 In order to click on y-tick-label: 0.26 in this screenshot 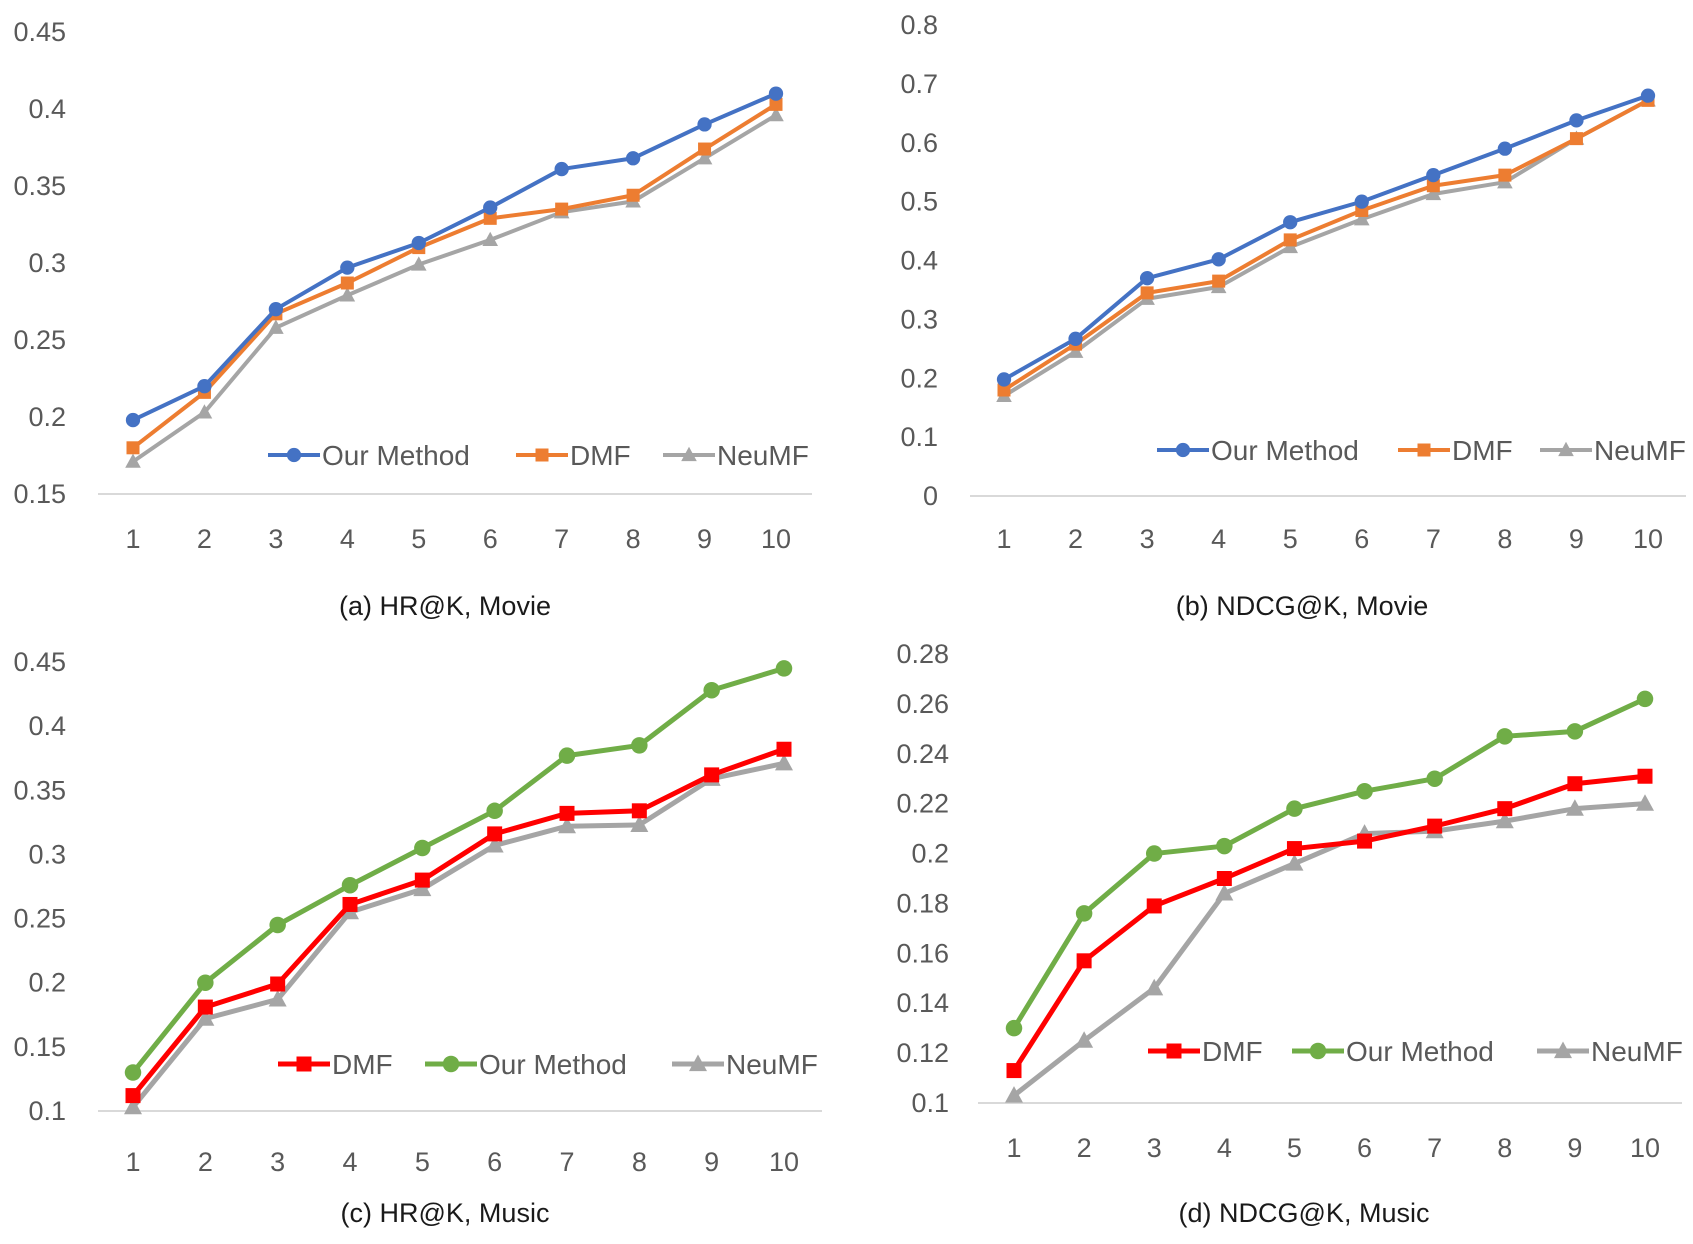, I will do `click(922, 704)`.